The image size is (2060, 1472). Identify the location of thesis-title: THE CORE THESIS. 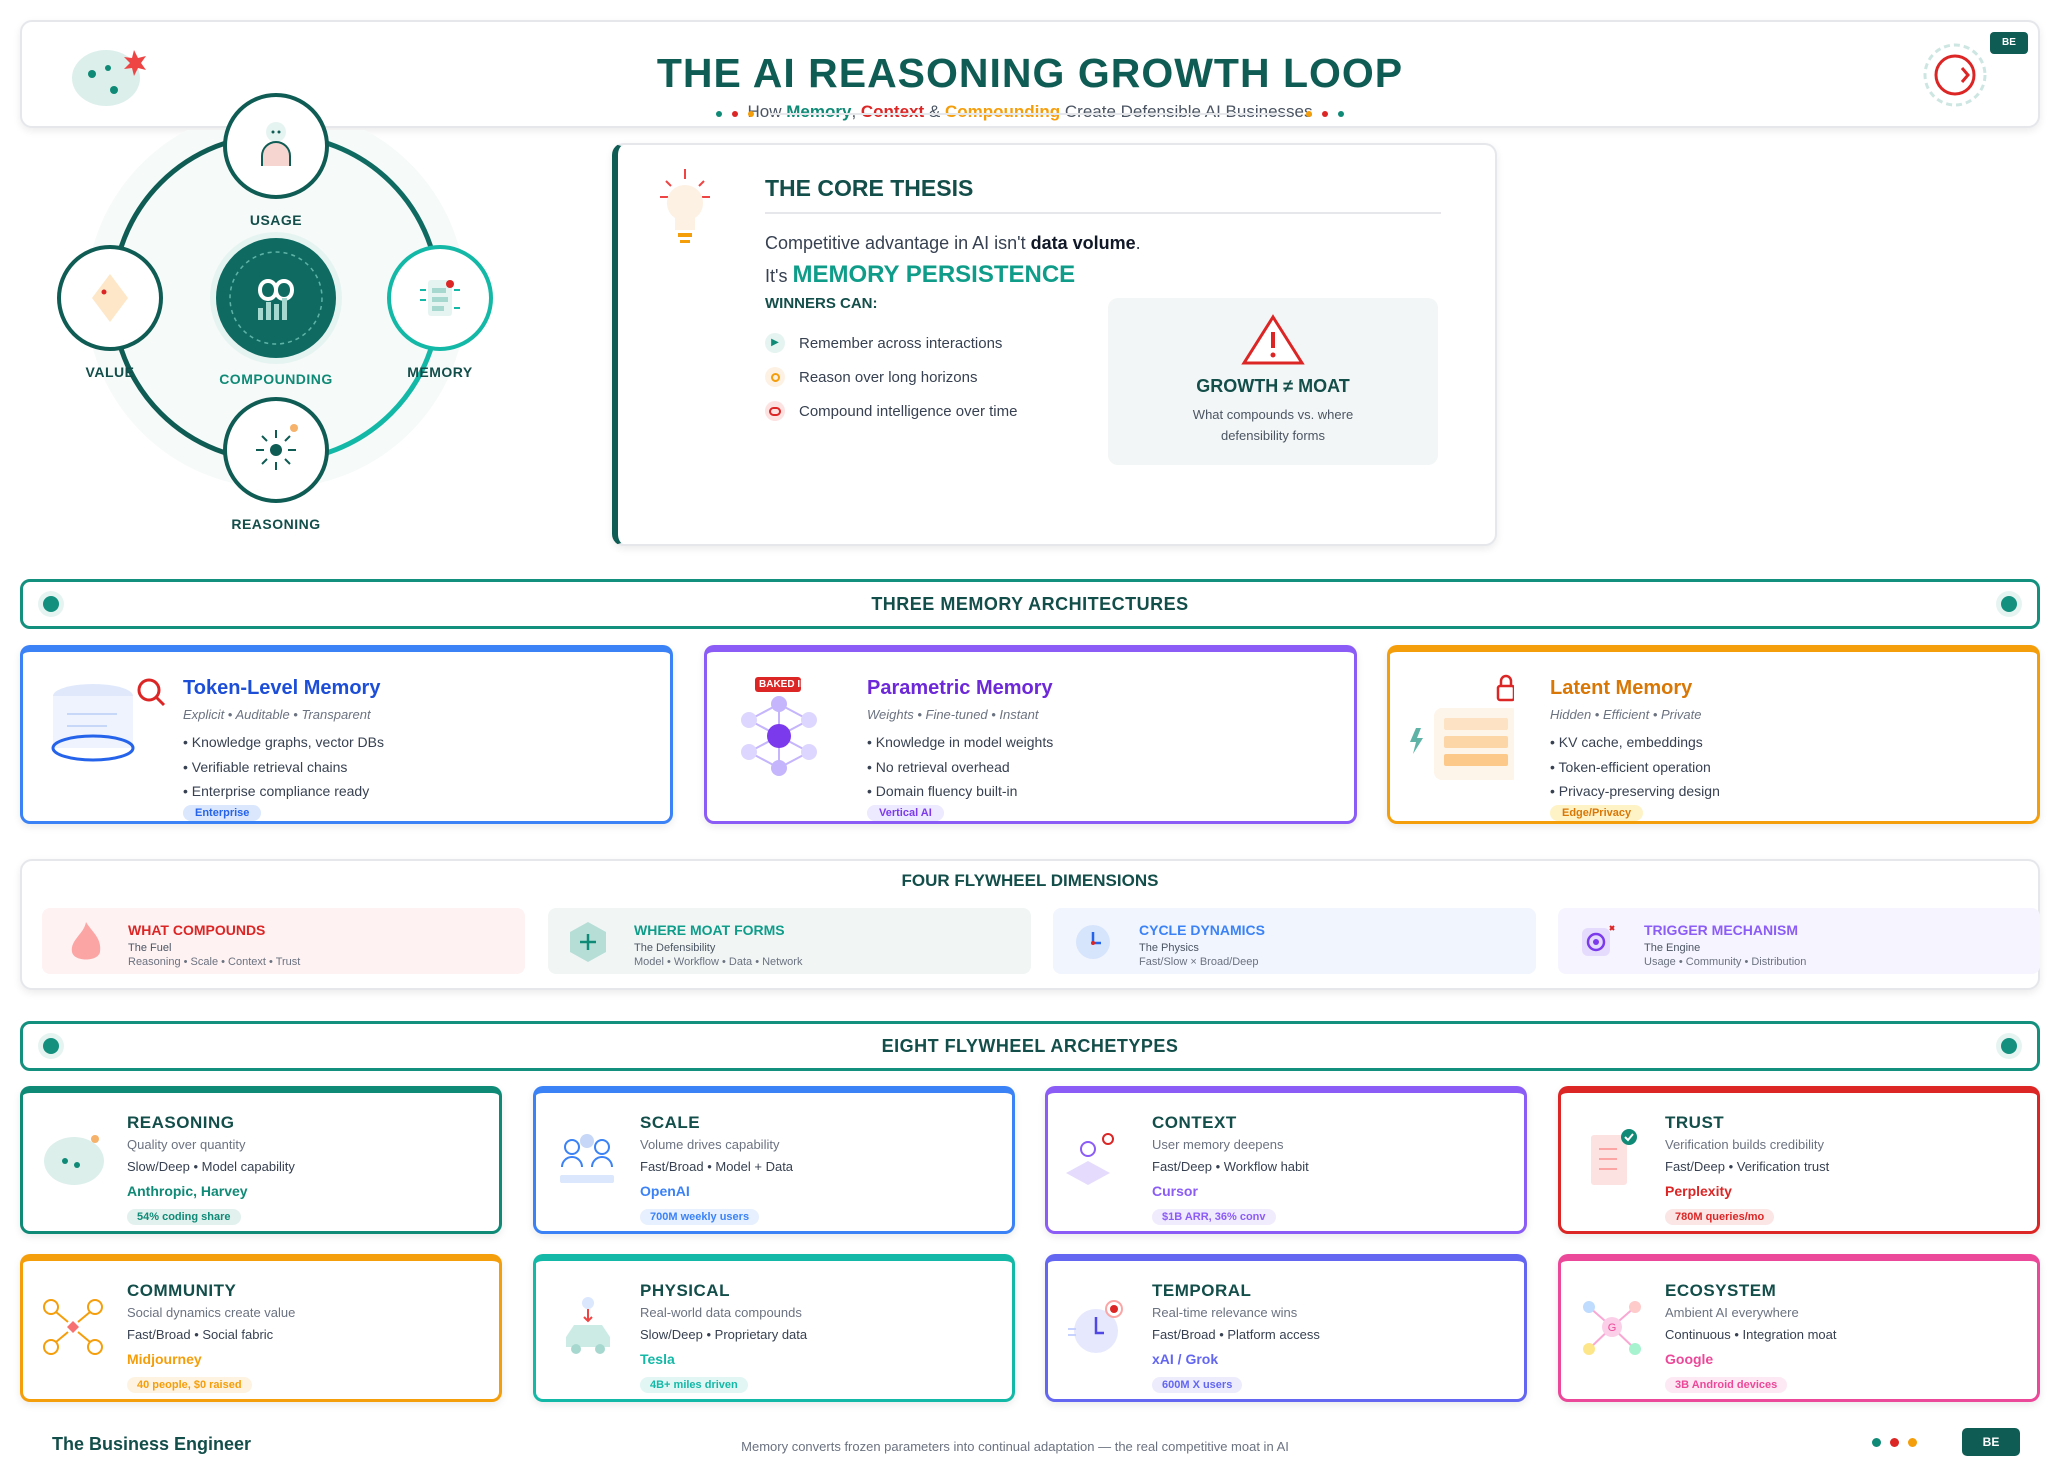
(869, 188).